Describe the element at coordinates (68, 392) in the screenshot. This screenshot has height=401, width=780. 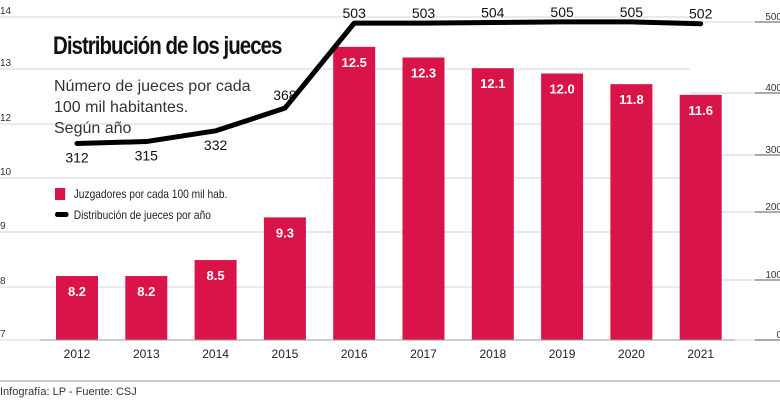
I see `source-footer: Infografía: LP - Fuente: CSJ` at that location.